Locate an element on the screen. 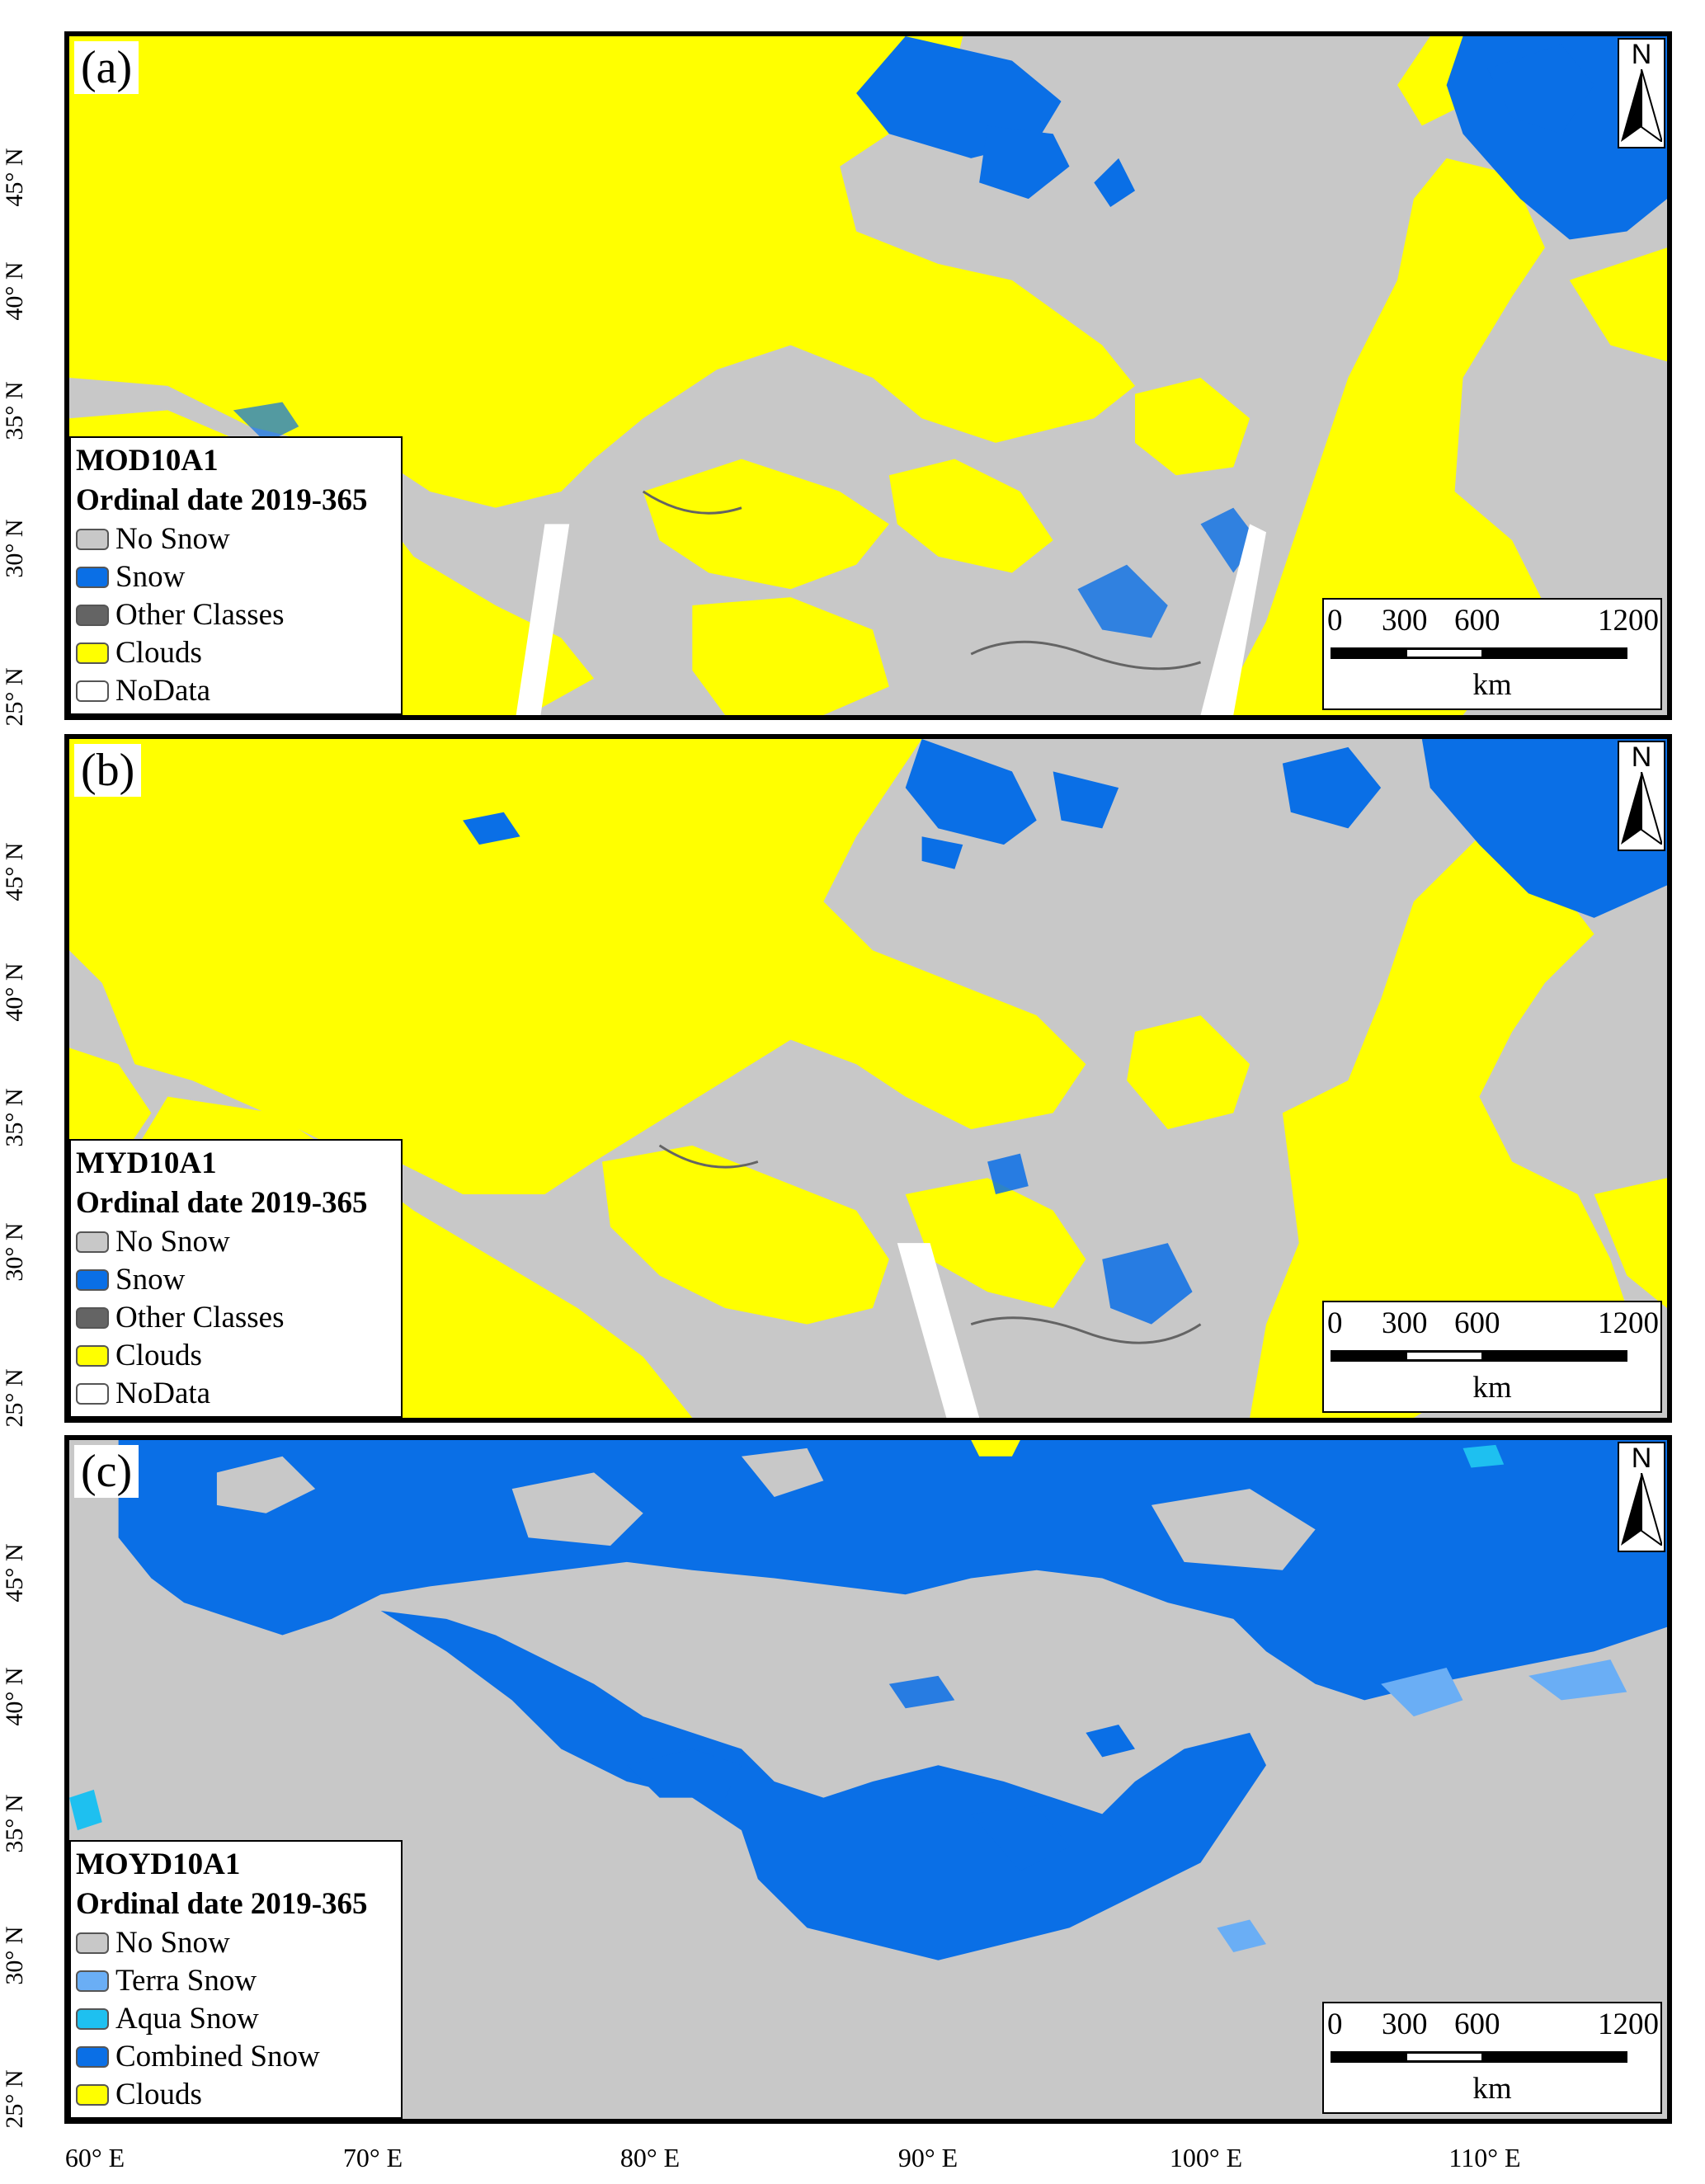 The image size is (1705, 2184). legend-label: Aqua Snow is located at coordinates (187, 2019).